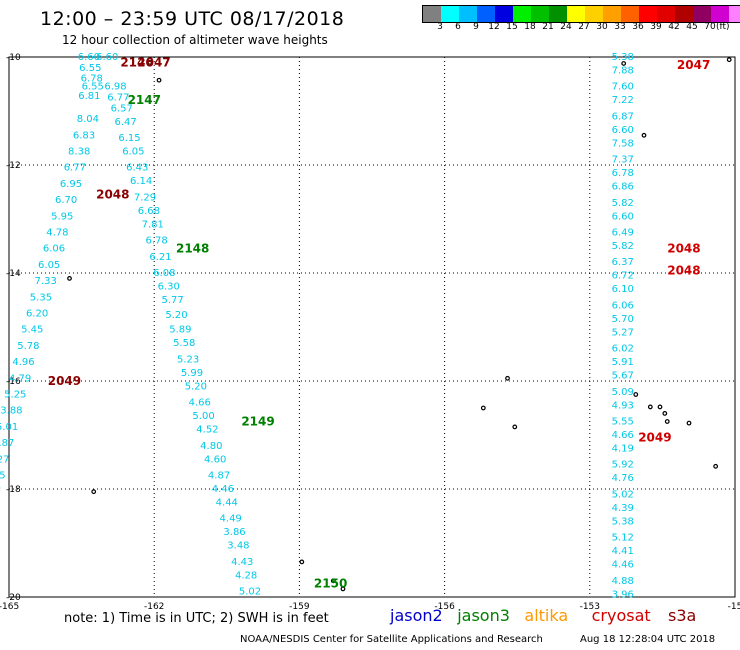 The width and height of the screenshot is (740, 650). I want to click on wave-height-value: 5.01, so click(9, 427).